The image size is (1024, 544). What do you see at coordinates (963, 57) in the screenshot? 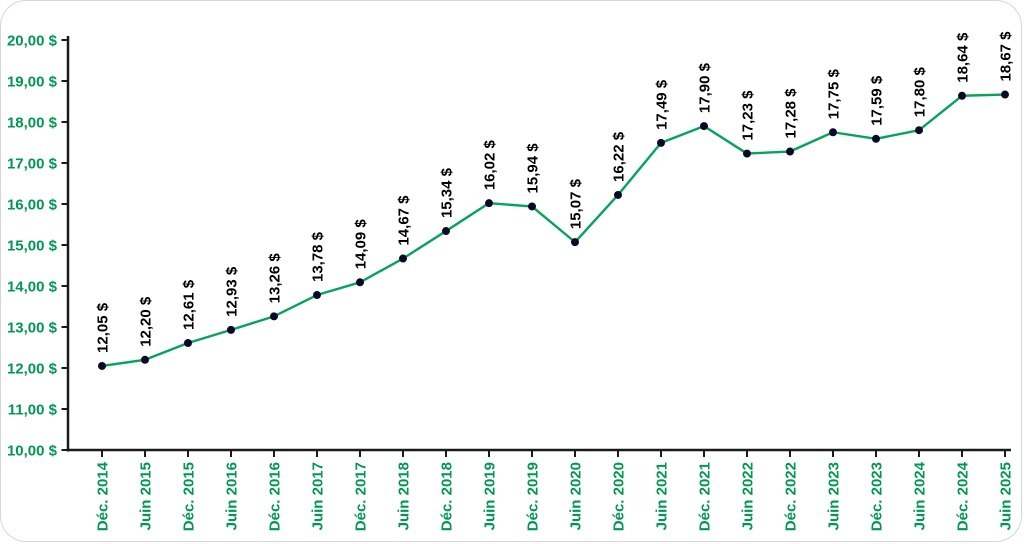
I see `data-point-label: 18,64 $` at bounding box center [963, 57].